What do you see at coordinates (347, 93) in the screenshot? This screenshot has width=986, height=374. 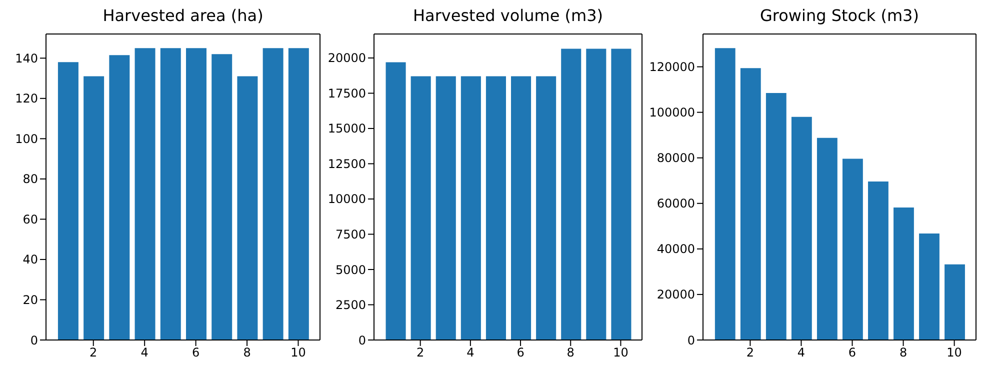 I see `y-tick-label: 17500` at bounding box center [347, 93].